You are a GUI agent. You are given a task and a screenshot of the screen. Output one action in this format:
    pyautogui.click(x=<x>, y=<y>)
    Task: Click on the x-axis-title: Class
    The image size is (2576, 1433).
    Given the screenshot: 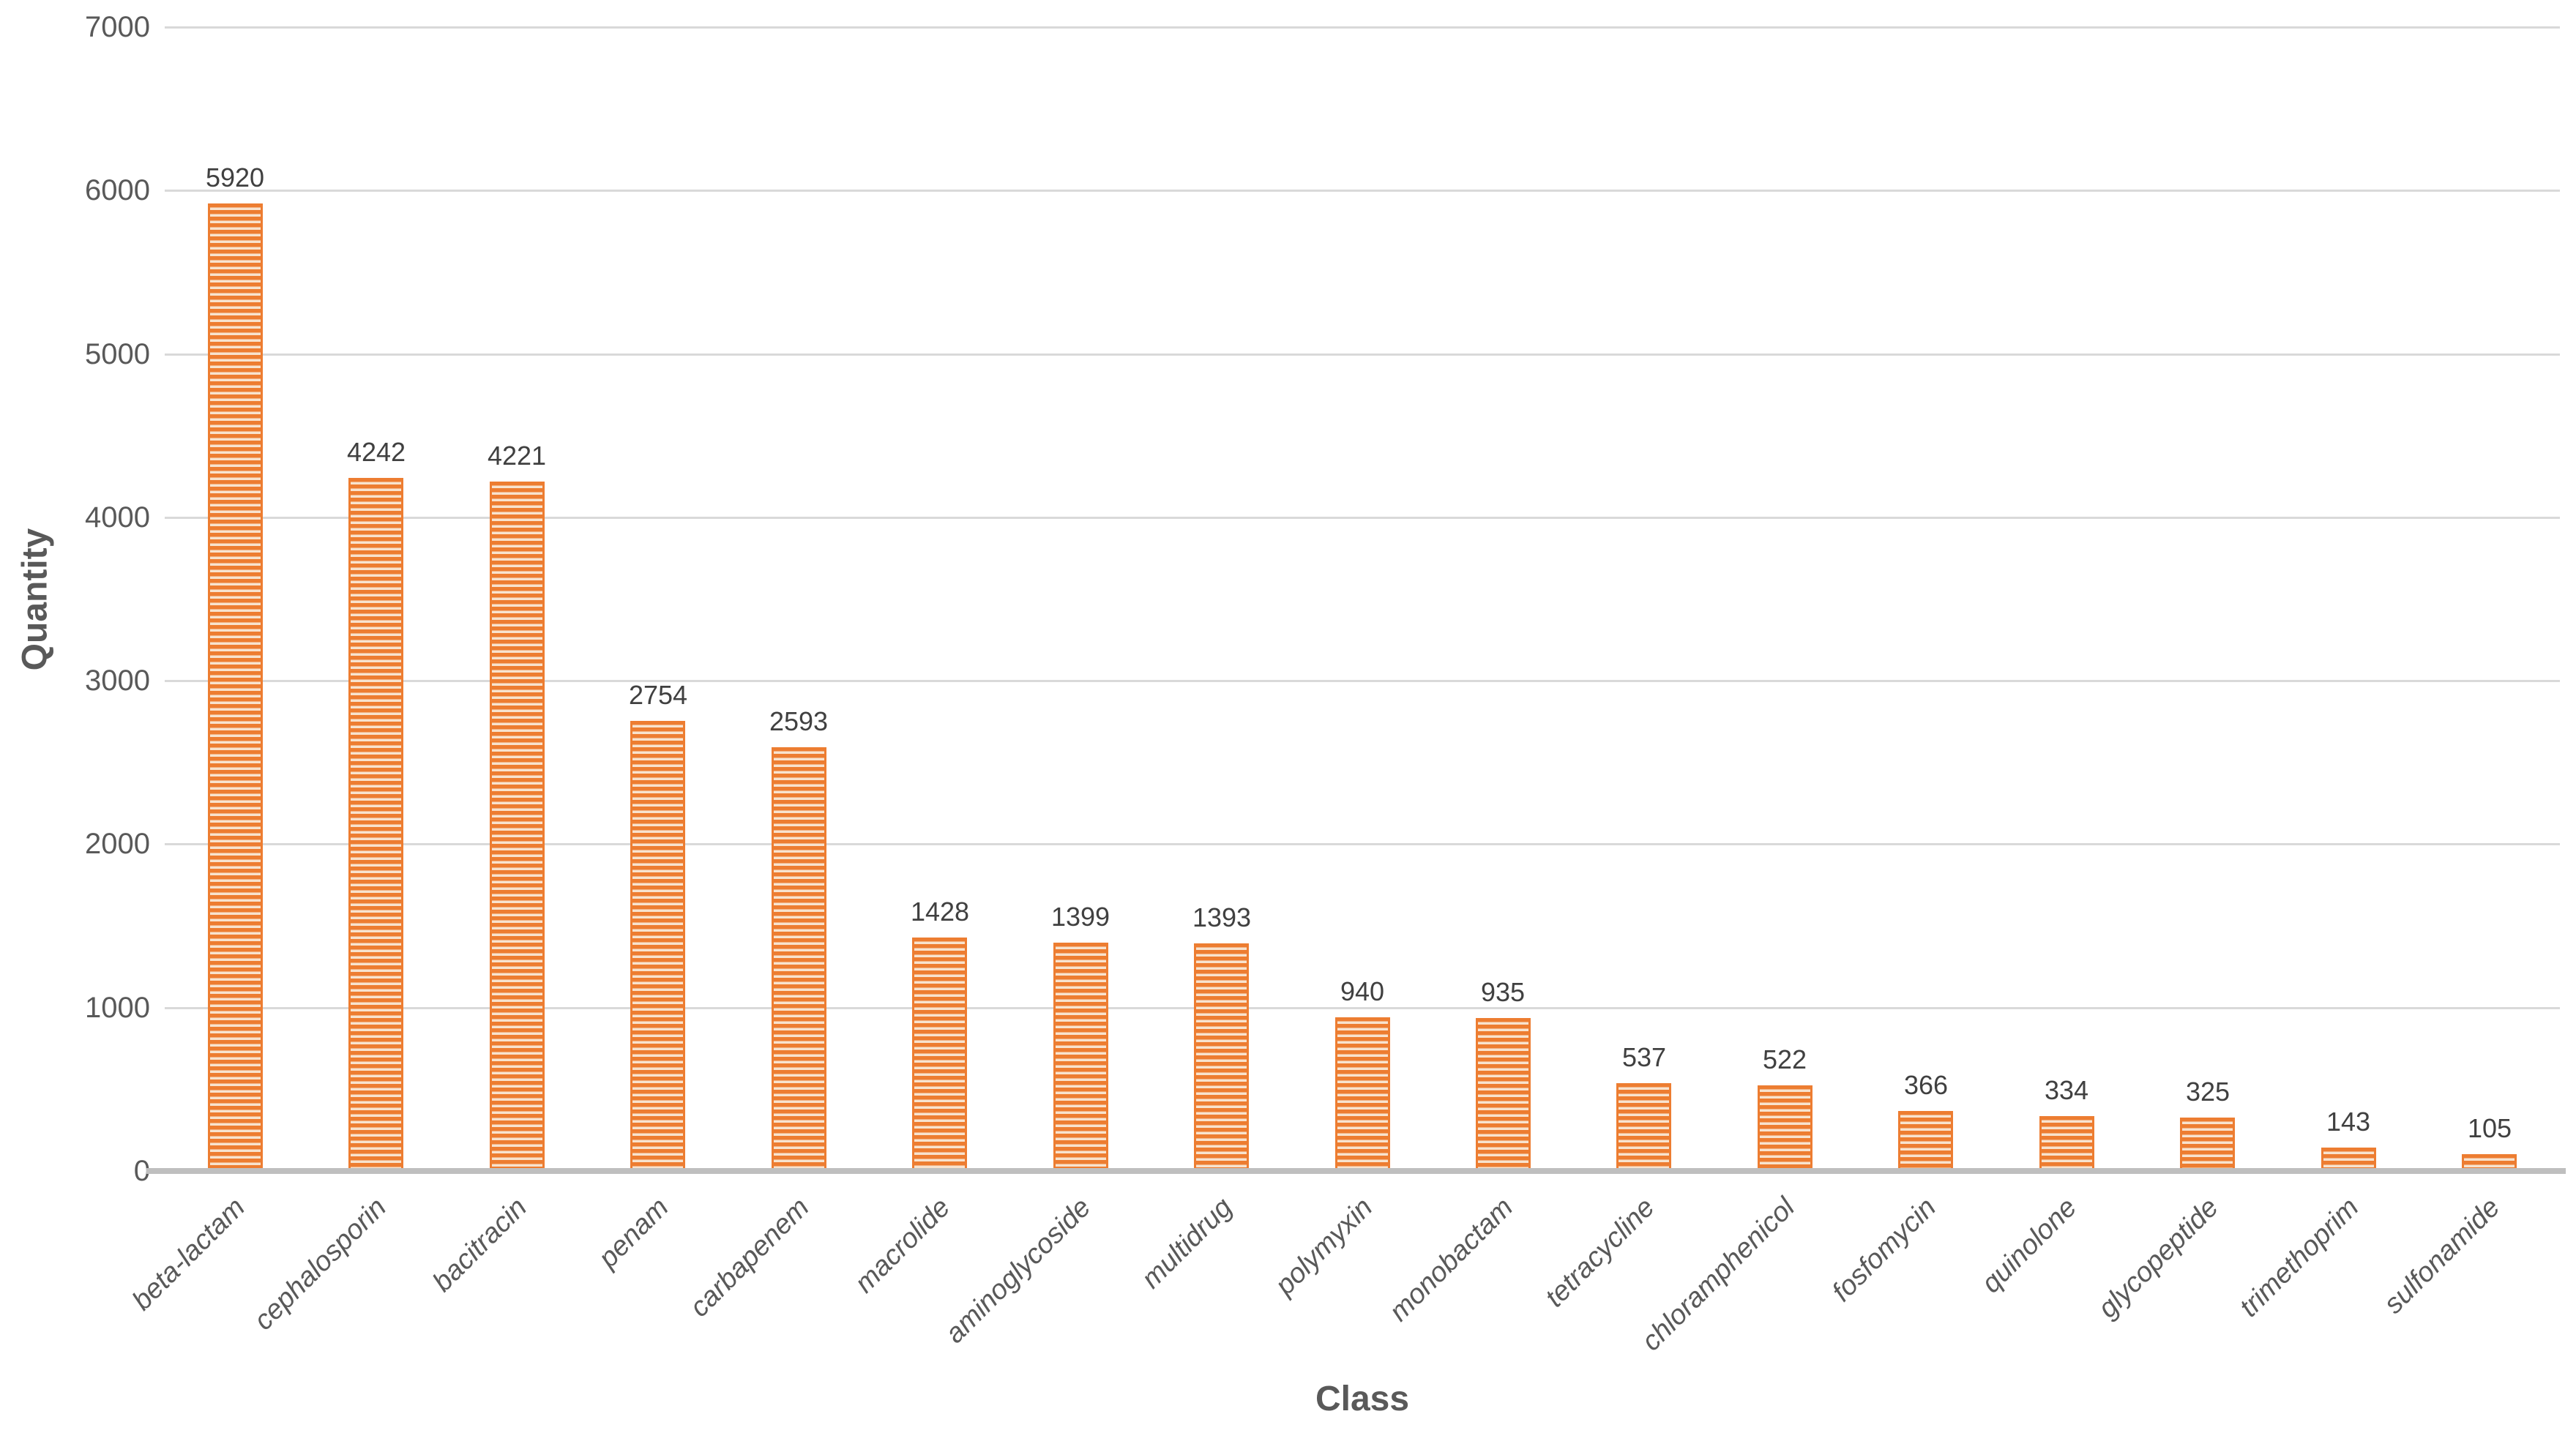 What is the action you would take?
    pyautogui.click(x=1362, y=1399)
    